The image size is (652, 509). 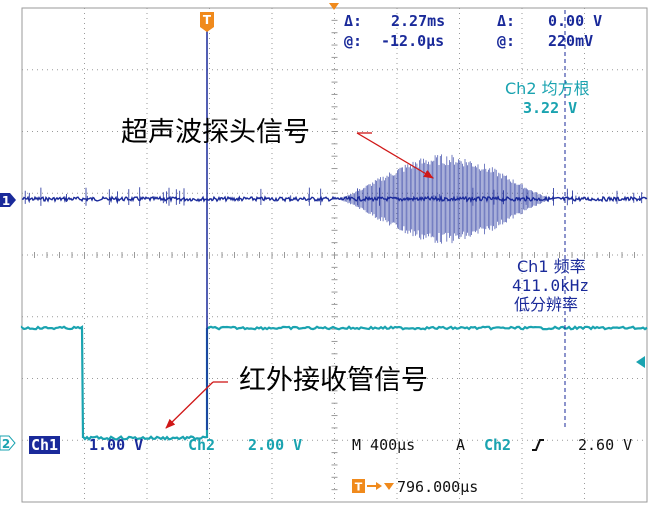 What do you see at coordinates (547, 88) in the screenshot?
I see `ch2-rms-title: Ch2 均方根` at bounding box center [547, 88].